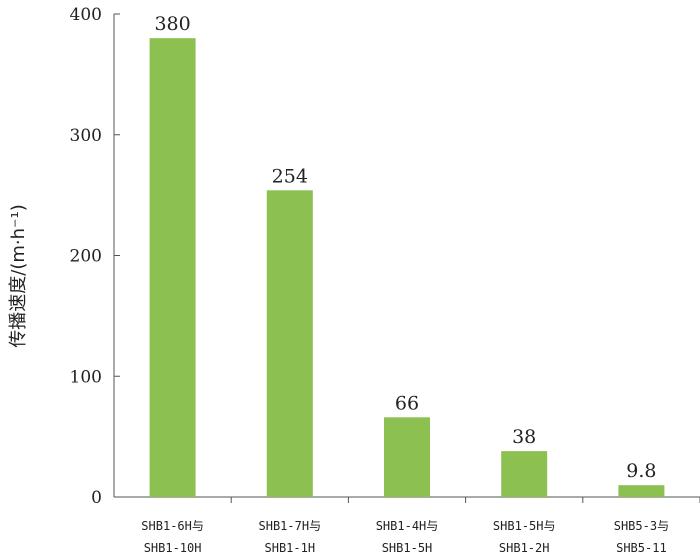  Describe the element at coordinates (407, 403) in the screenshot. I see `bar-value-label: 66` at that location.